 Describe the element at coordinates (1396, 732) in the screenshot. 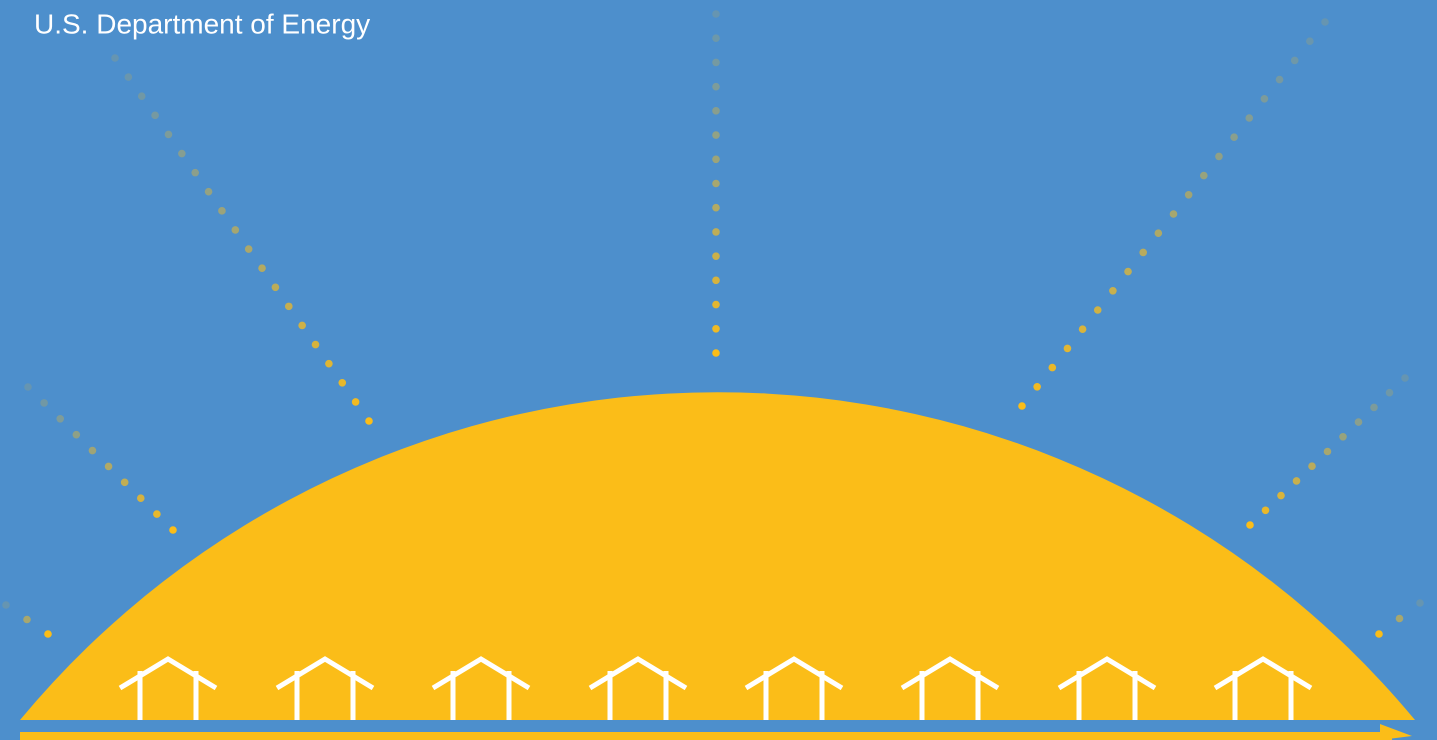

I see `arrow-head` at that location.